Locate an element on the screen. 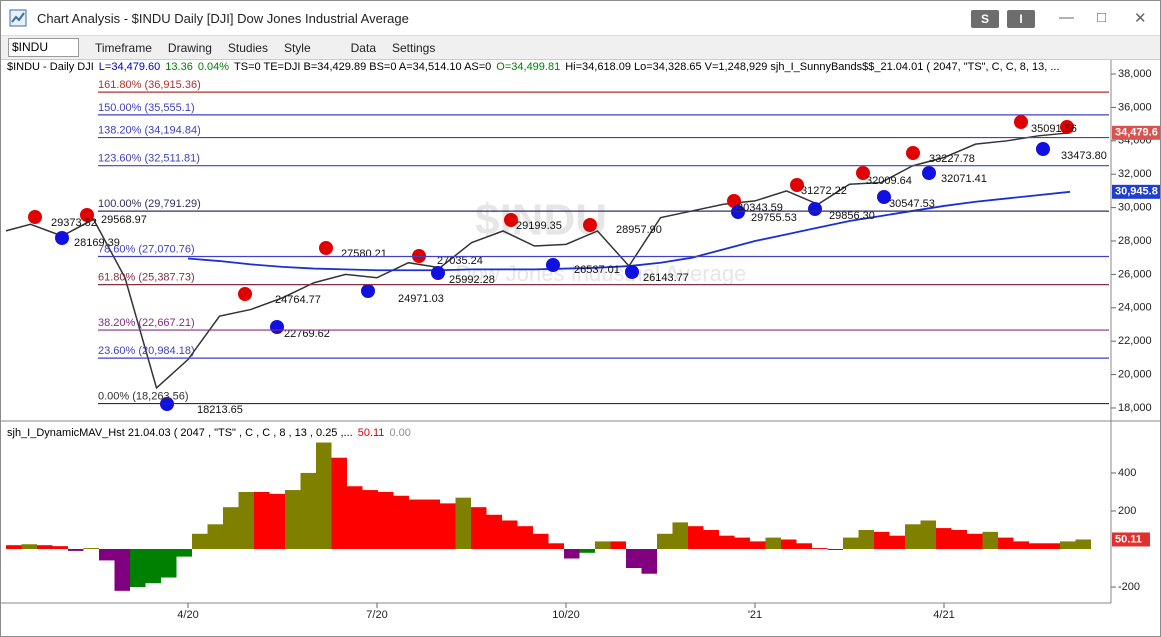 This screenshot has width=1161, height=637. y-tick-label: 36,000 is located at coordinates (1135, 107).